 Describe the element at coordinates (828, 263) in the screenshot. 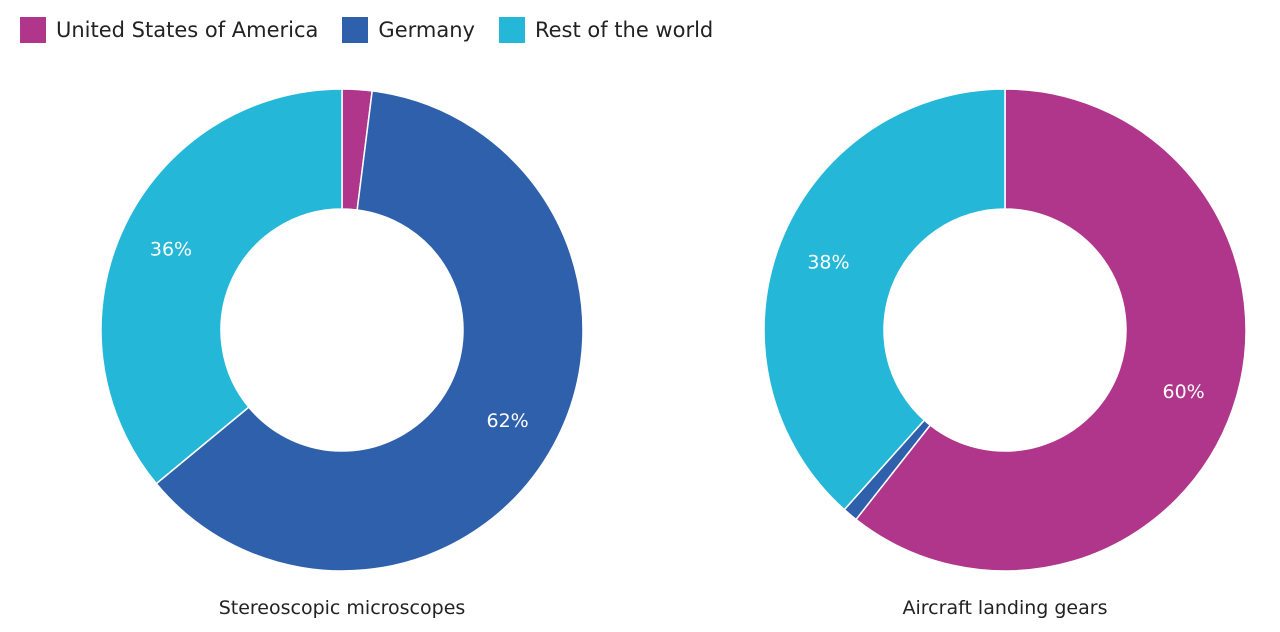

I see `slice-label-rest-of-the-world: 38%` at that location.